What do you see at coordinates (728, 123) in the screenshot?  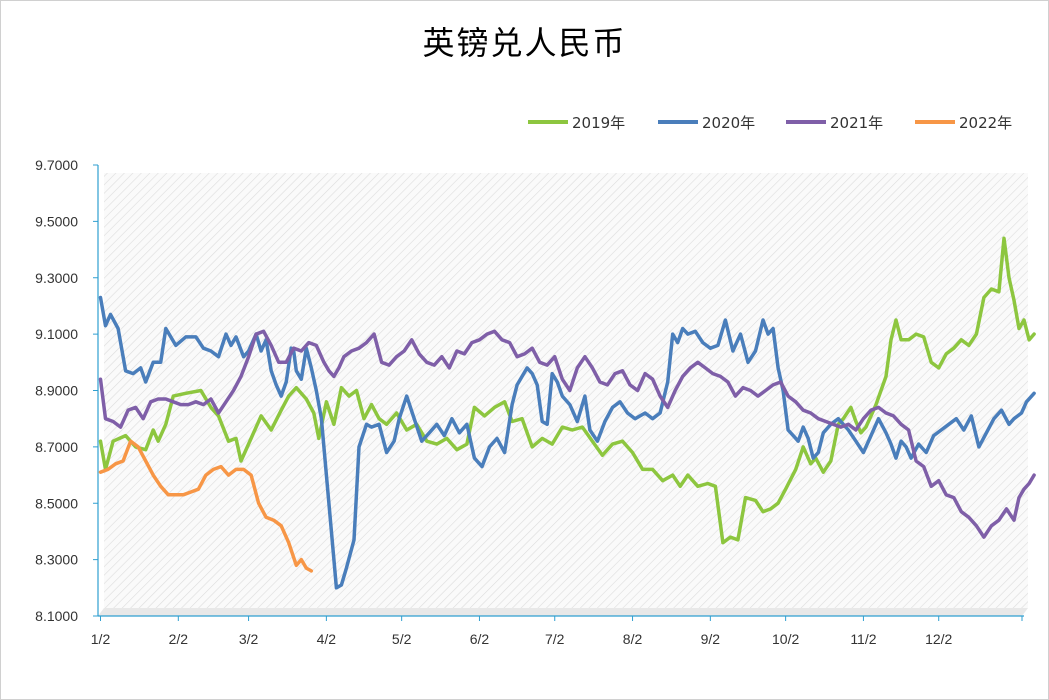 I see `legend-label: 2020年` at bounding box center [728, 123].